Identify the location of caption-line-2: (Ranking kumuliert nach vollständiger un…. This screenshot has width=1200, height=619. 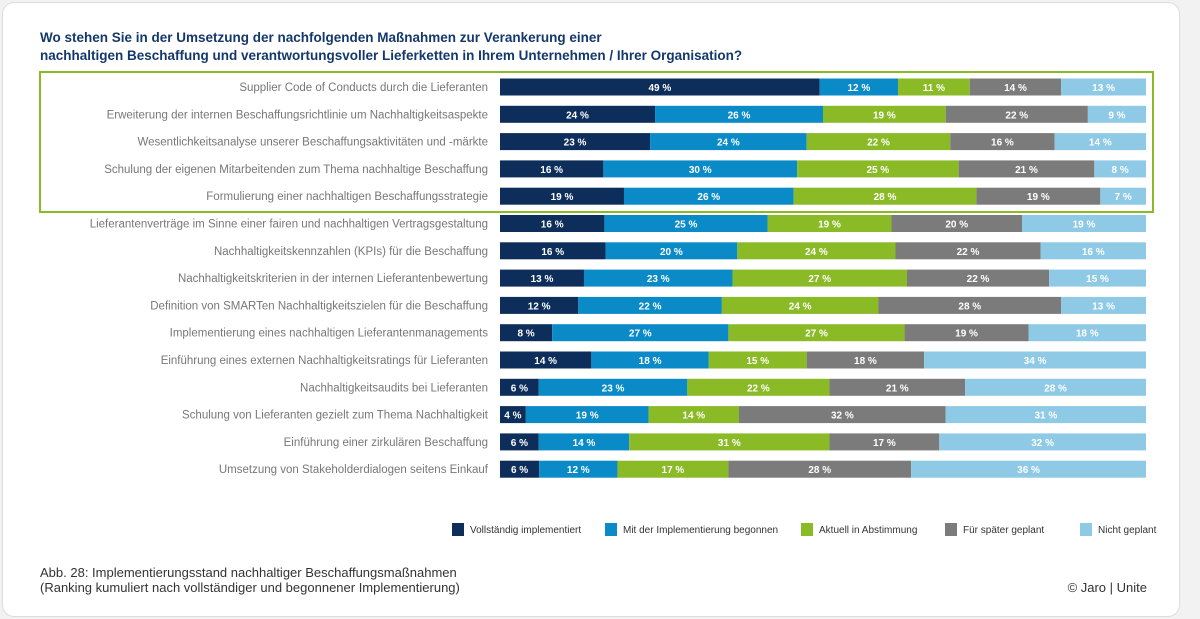
(250, 587).